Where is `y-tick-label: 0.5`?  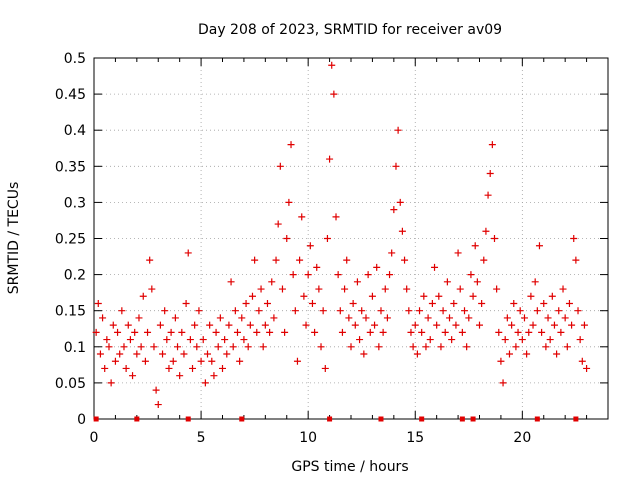
y-tick-label: 0.5 is located at coordinates (75, 59).